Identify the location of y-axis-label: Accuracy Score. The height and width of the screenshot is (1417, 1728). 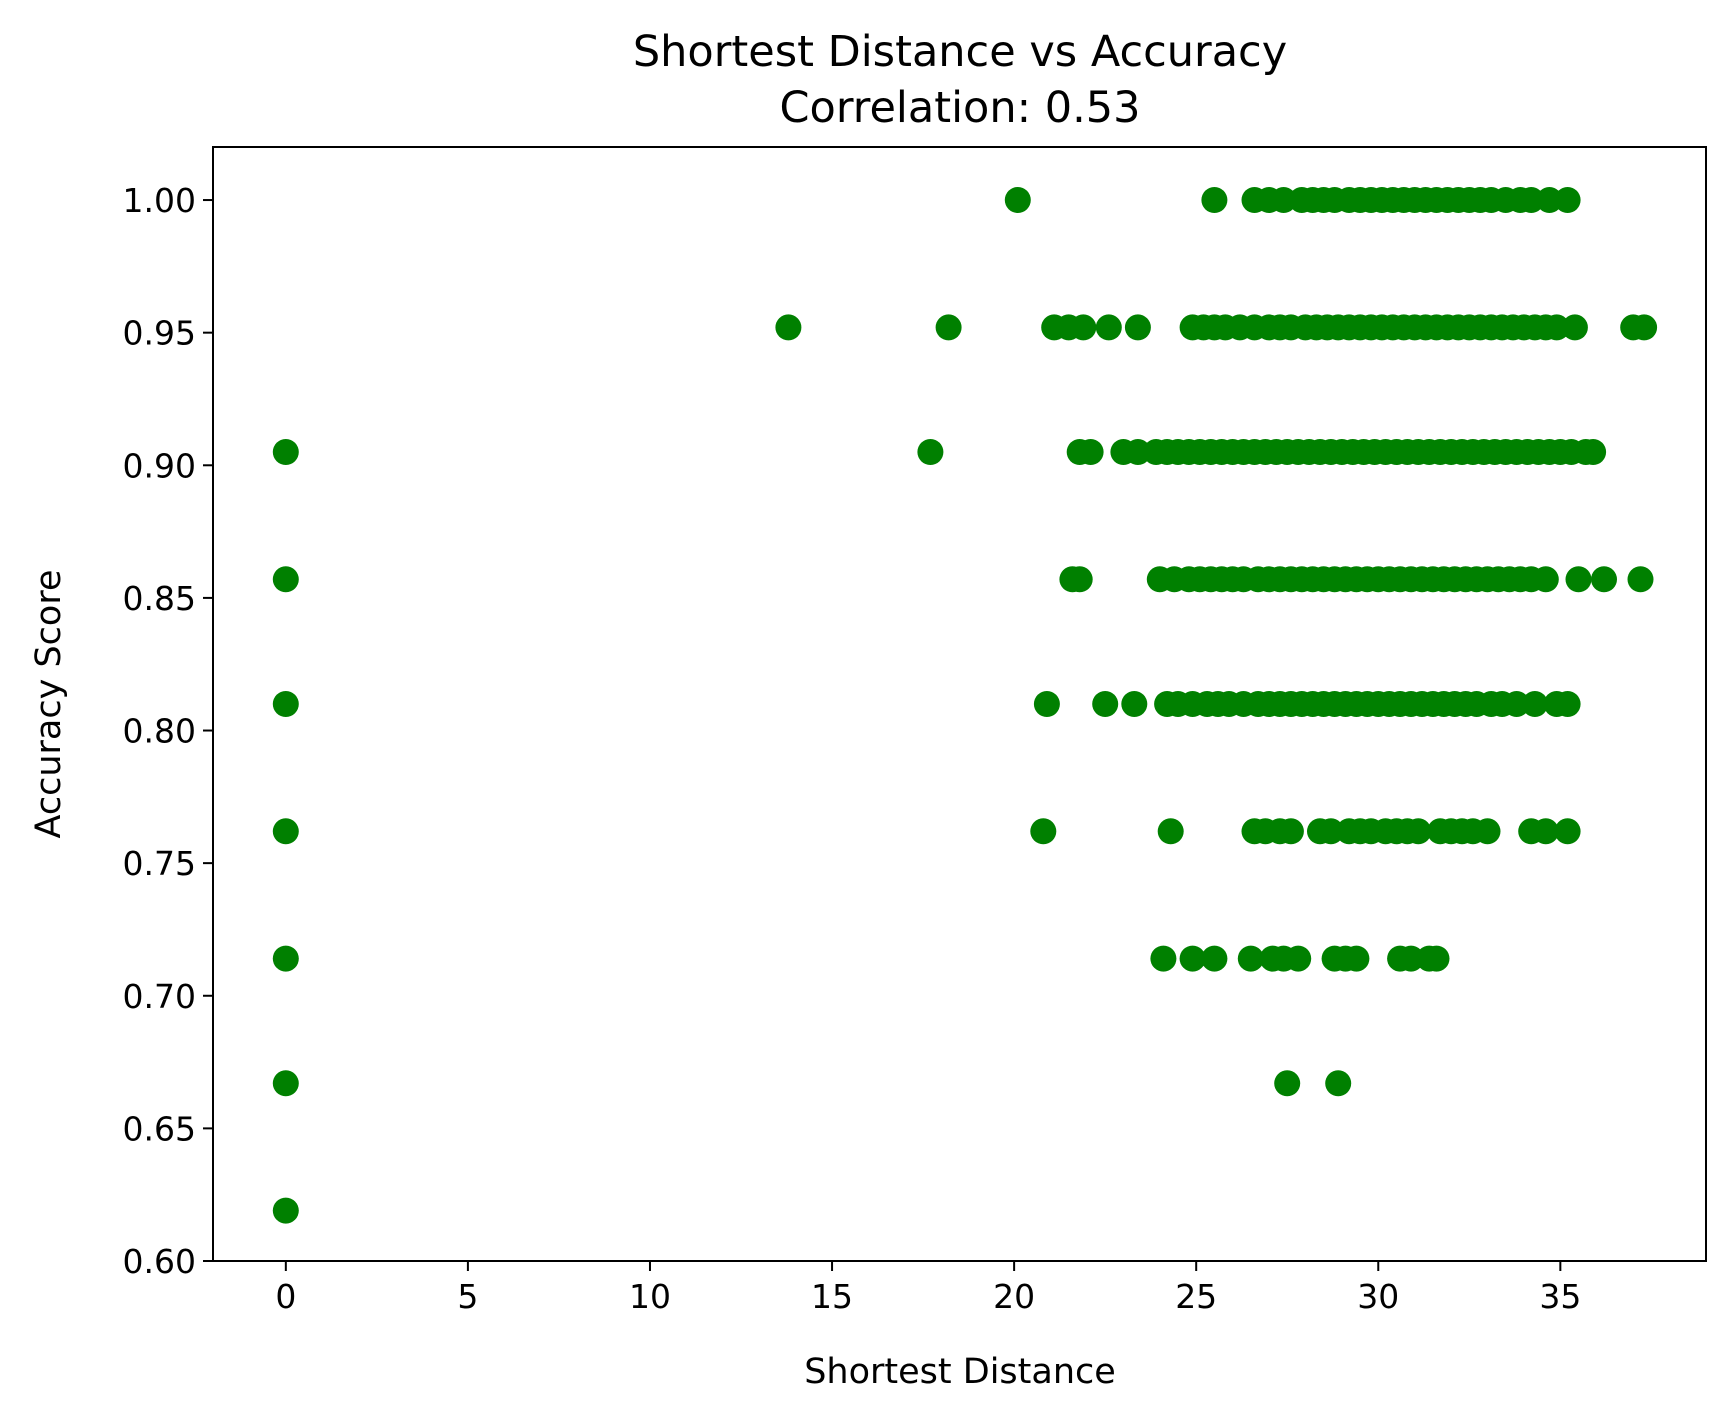
(49, 704).